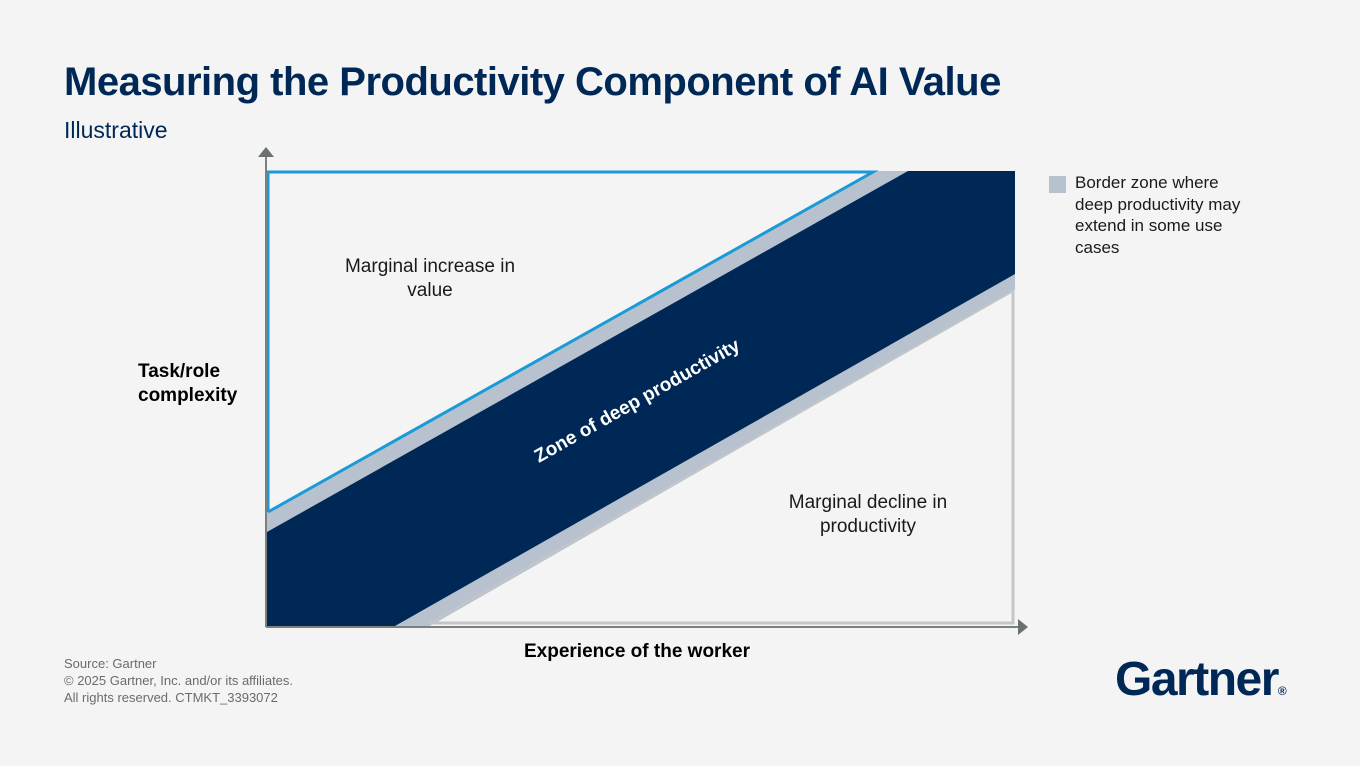 This screenshot has width=1360, height=766. I want to click on lower-label-line1: Marginal decline in, so click(868, 502).